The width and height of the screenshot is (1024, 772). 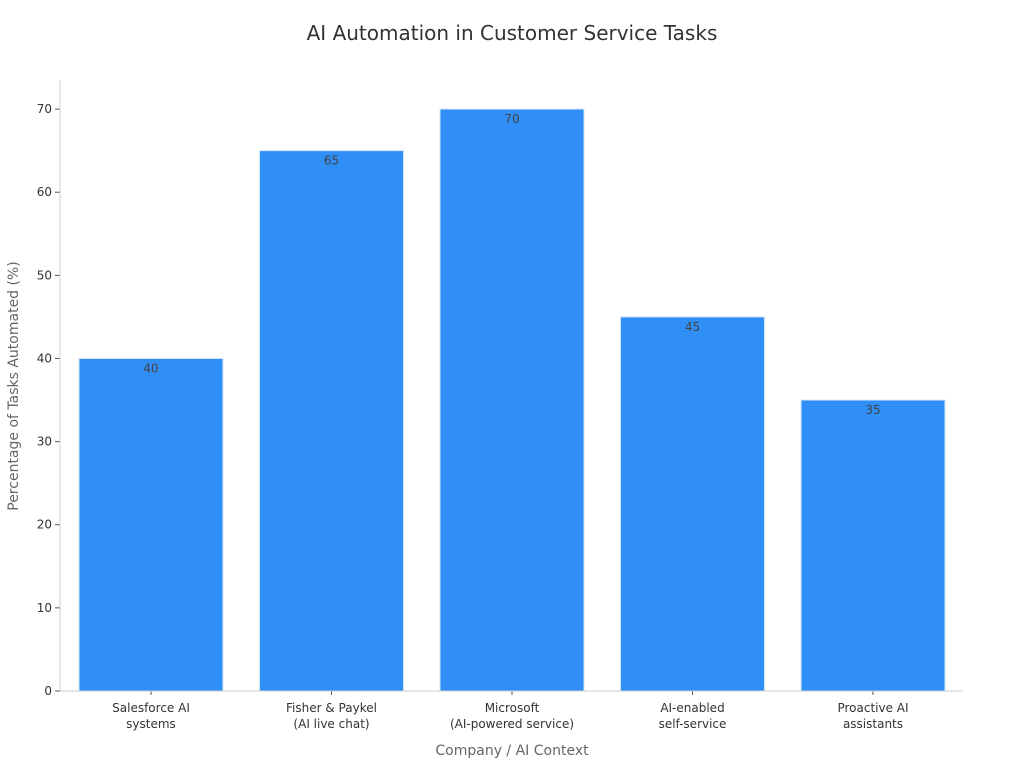 What do you see at coordinates (14, 386) in the screenshot?
I see `y-axis-label: Percentage of Tasks Automated (%)` at bounding box center [14, 386].